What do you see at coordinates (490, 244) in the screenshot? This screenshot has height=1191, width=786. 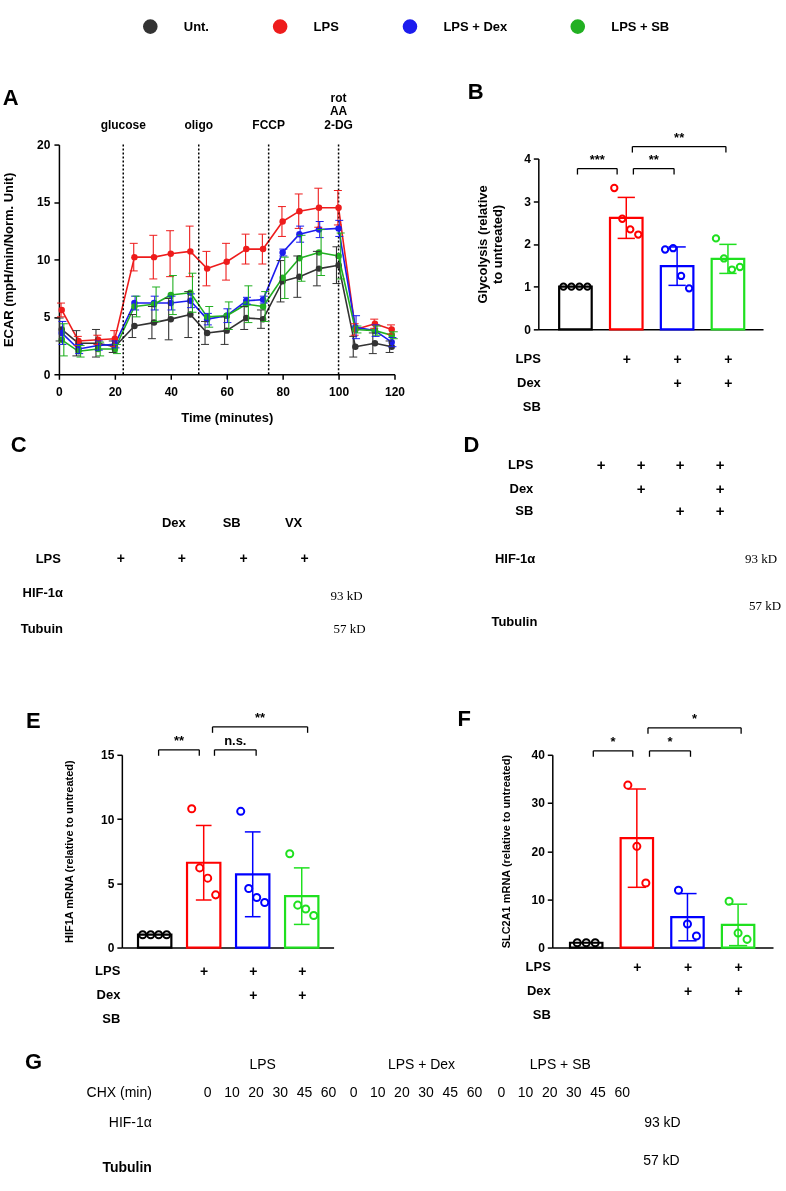 I see `y-axis-title: Glycolysis (relative to untreated)` at bounding box center [490, 244].